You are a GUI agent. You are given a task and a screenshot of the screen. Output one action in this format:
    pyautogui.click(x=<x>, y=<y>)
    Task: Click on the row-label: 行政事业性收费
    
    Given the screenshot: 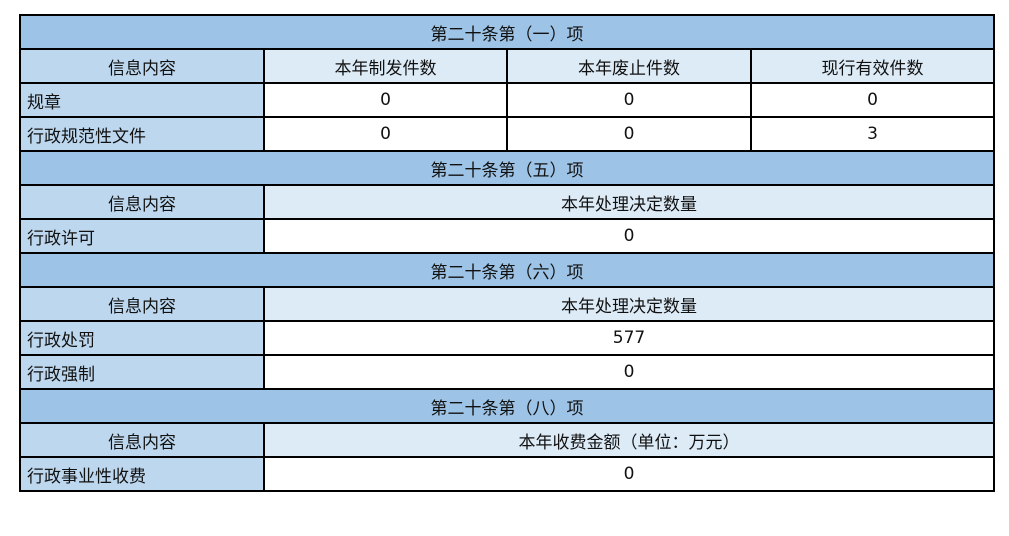 What is the action you would take?
    pyautogui.click(x=142, y=474)
    